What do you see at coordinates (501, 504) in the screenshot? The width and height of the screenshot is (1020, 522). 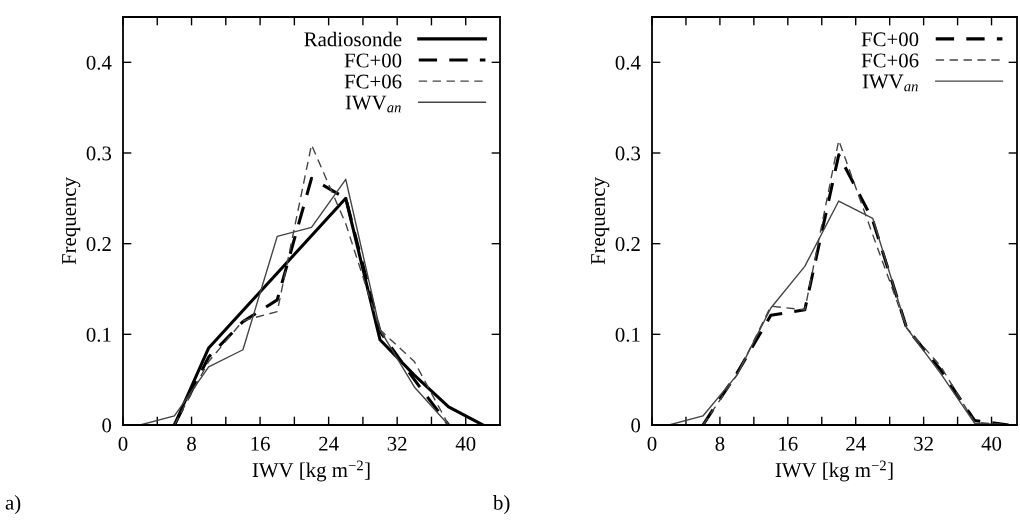 I see `text: b)` at bounding box center [501, 504].